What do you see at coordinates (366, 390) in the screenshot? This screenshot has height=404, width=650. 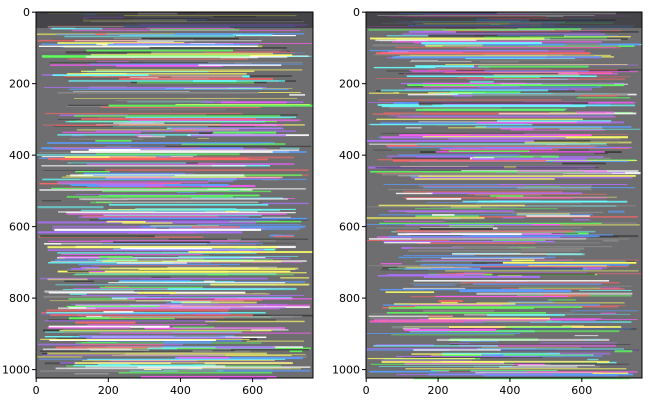 I see `x-tick-label: 0` at bounding box center [366, 390].